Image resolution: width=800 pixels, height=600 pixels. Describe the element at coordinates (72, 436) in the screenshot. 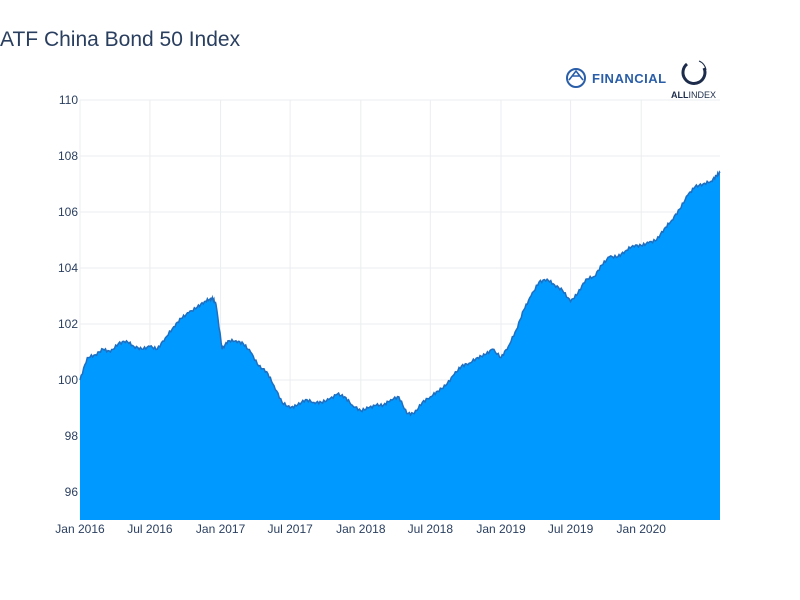

I see `y-tick-label: 98` at that location.